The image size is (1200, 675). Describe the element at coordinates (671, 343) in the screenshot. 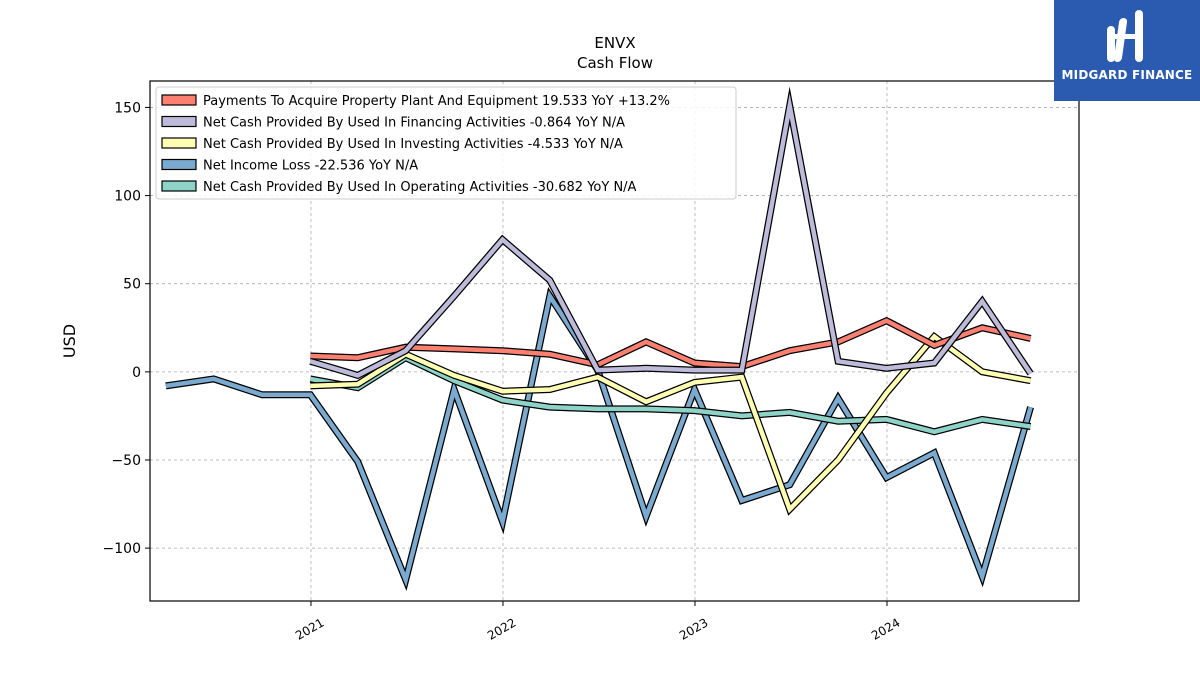

I see `series-line-payments-to-acquire-property-plant-and-equipment` at that location.